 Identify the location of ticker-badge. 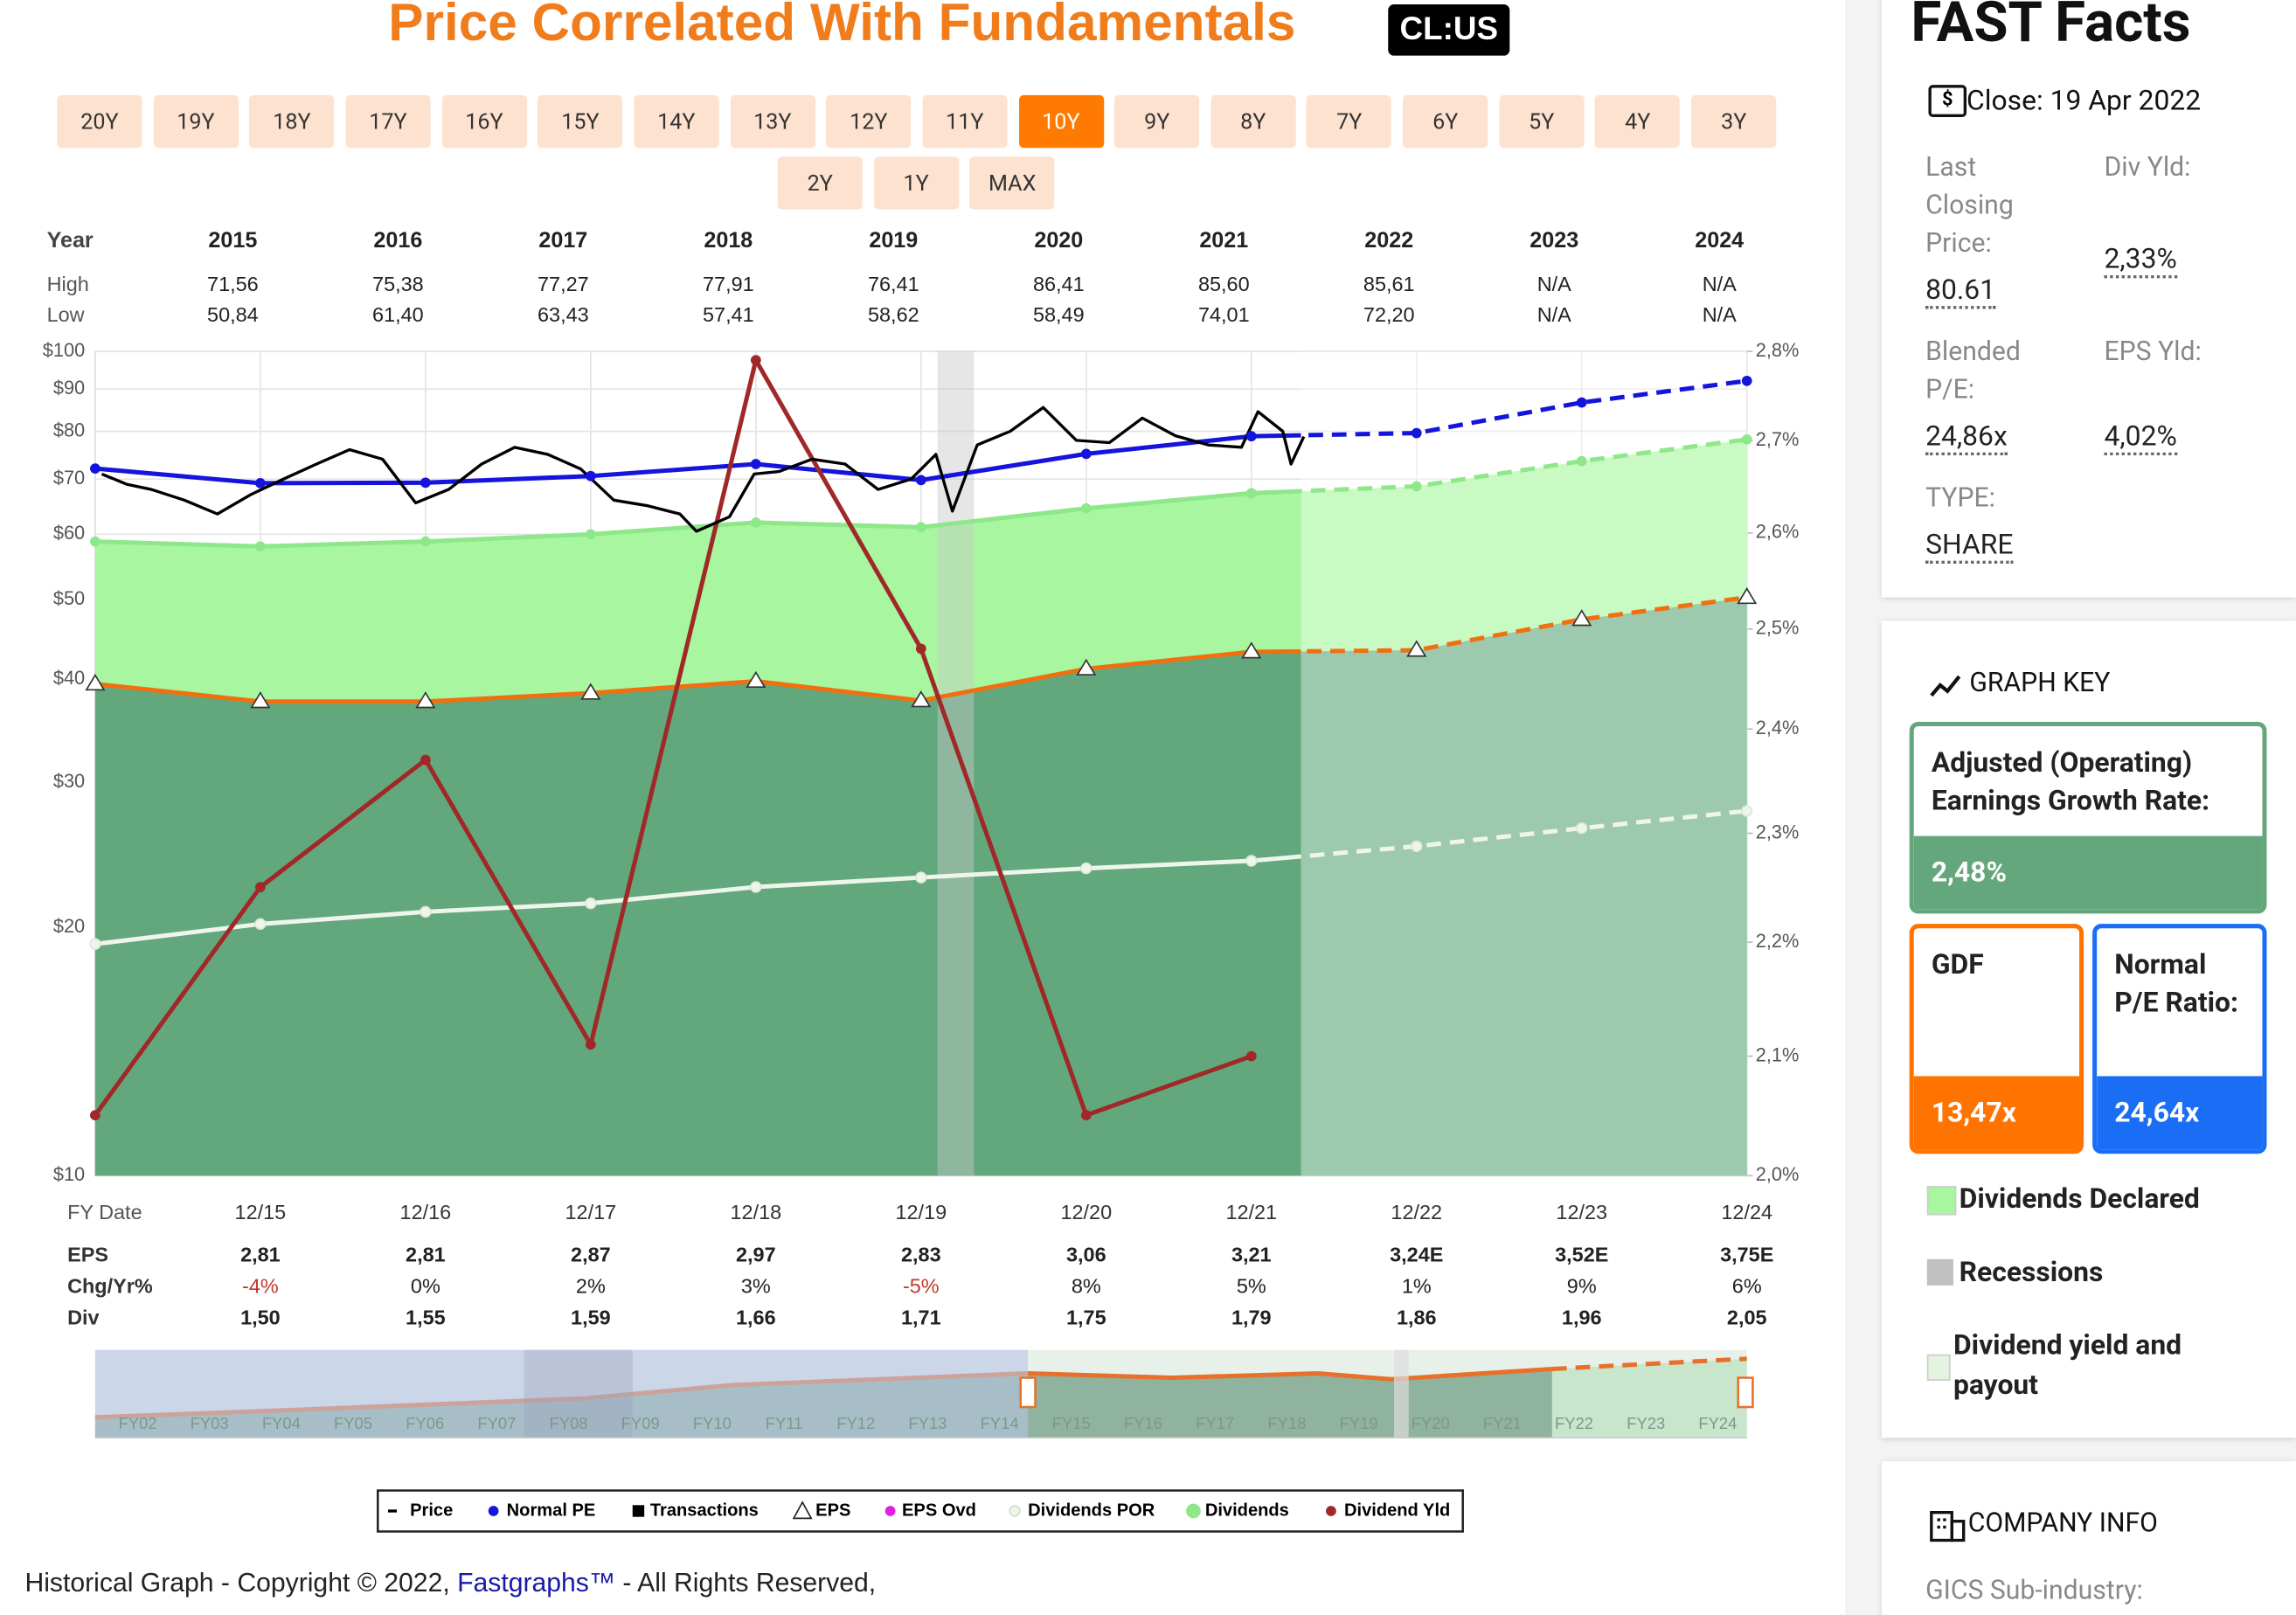
(1449, 30).